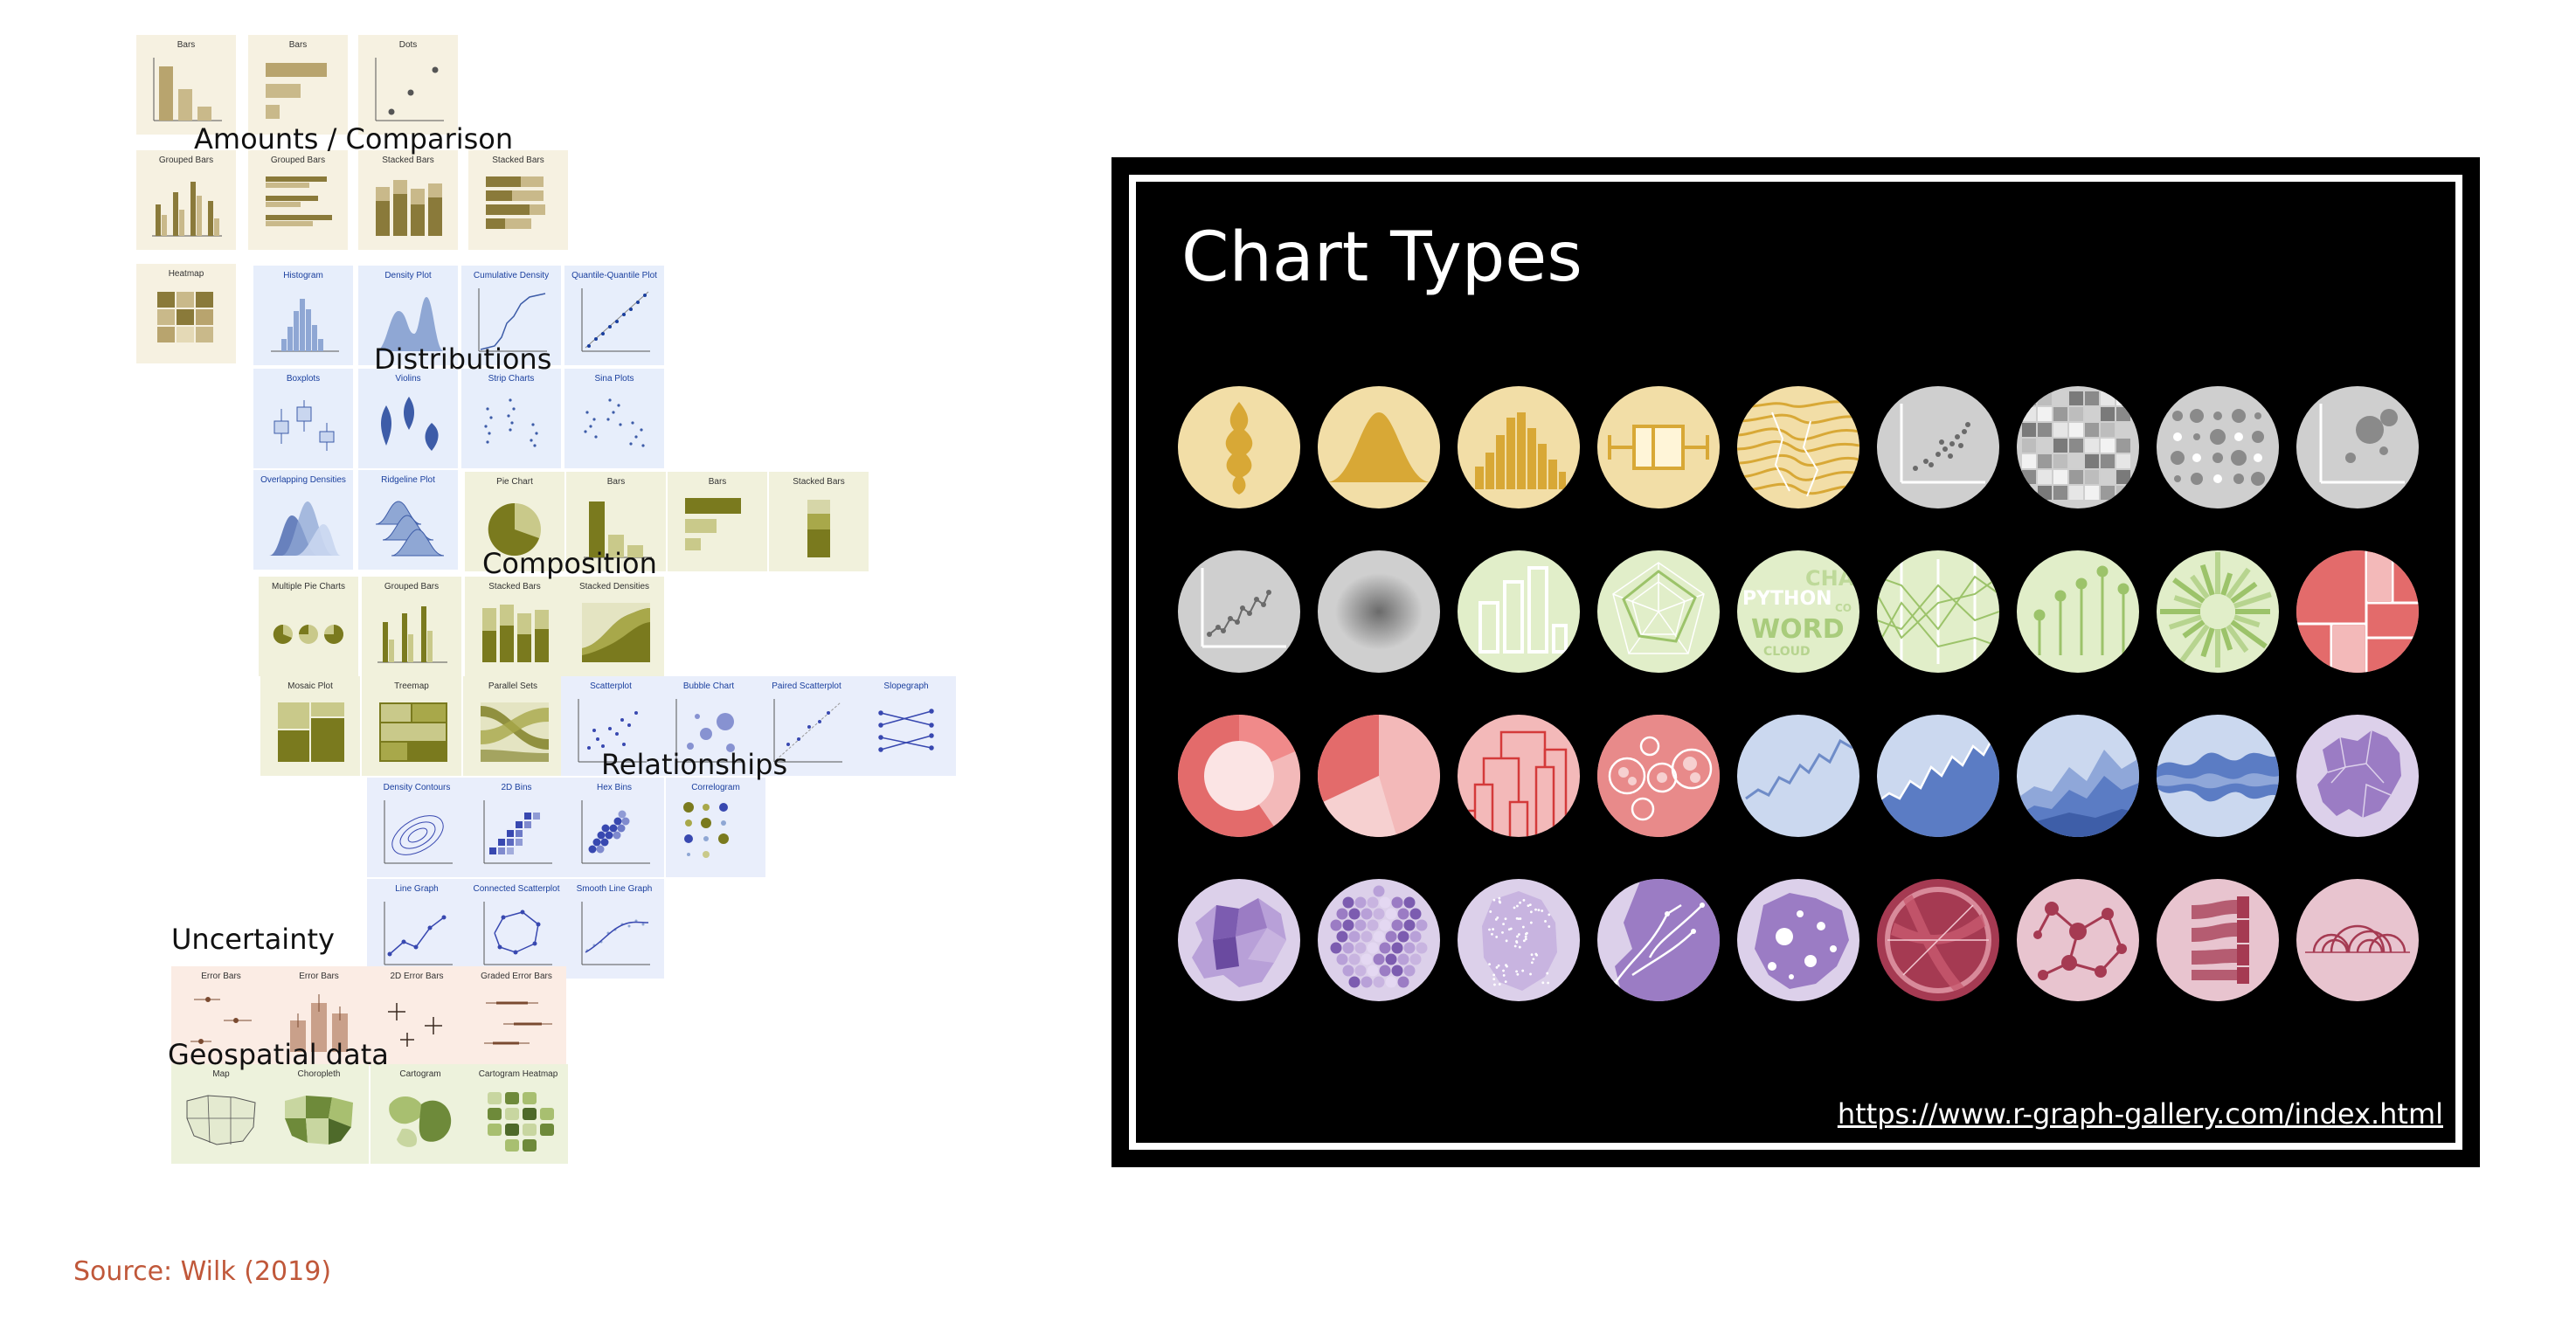 The image size is (2576, 1328). Describe the element at coordinates (408, 480) in the screenshot. I see `tile-title: Ridgeline Plot` at that location.